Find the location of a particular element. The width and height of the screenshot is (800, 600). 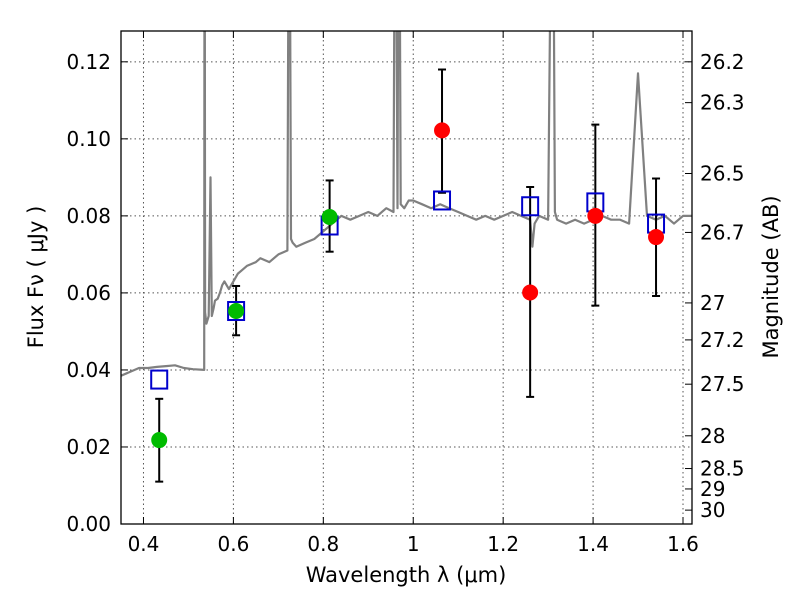

y2-tick-label: 28.5 is located at coordinates (722, 469).